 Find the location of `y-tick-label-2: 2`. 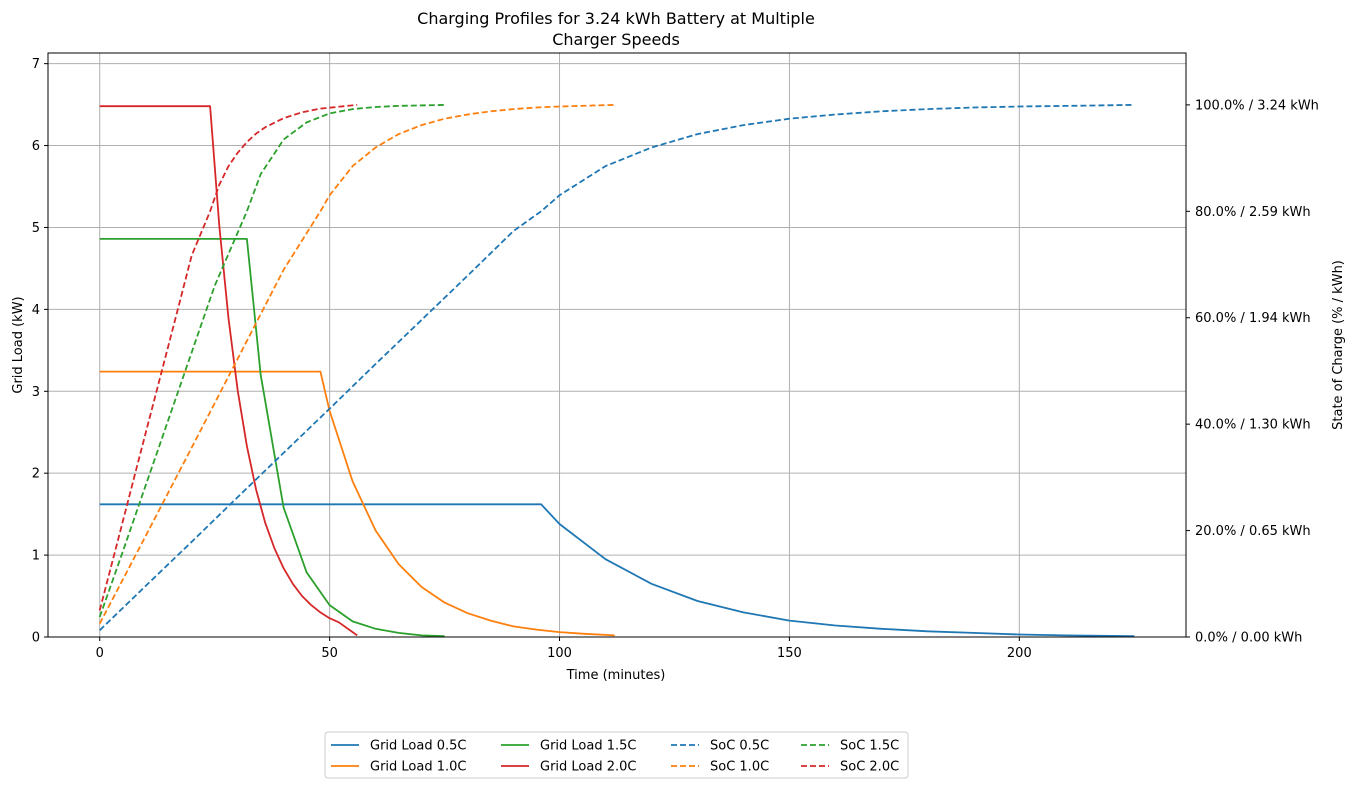

y-tick-label-2: 2 is located at coordinates (36, 474).